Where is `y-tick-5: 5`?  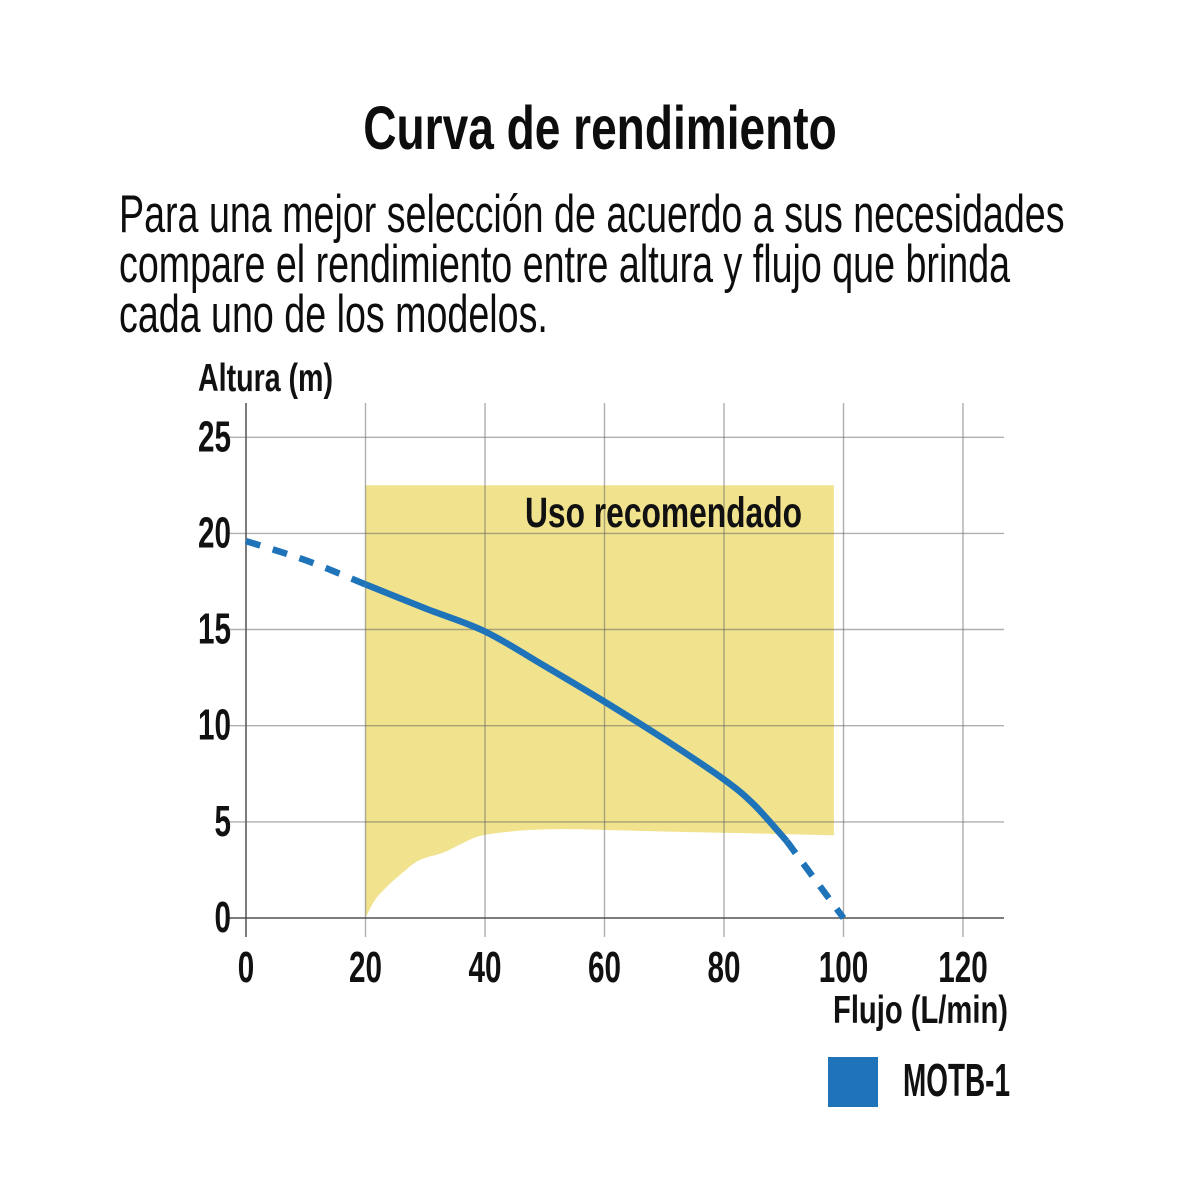
y-tick-5: 5 is located at coordinates (223, 821).